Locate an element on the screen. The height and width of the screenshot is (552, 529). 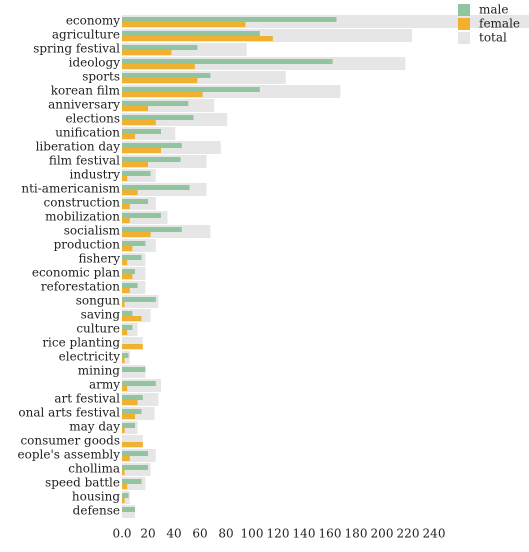
y-tick-label: culture is located at coordinates (98, 329).